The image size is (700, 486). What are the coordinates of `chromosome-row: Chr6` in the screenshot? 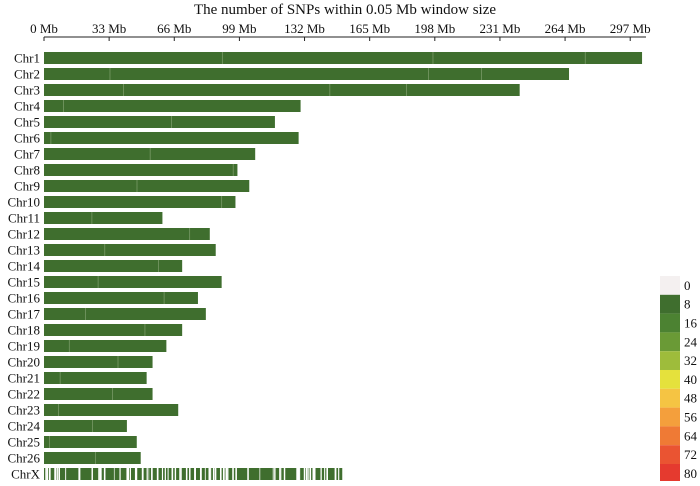 It's located at (156, 138).